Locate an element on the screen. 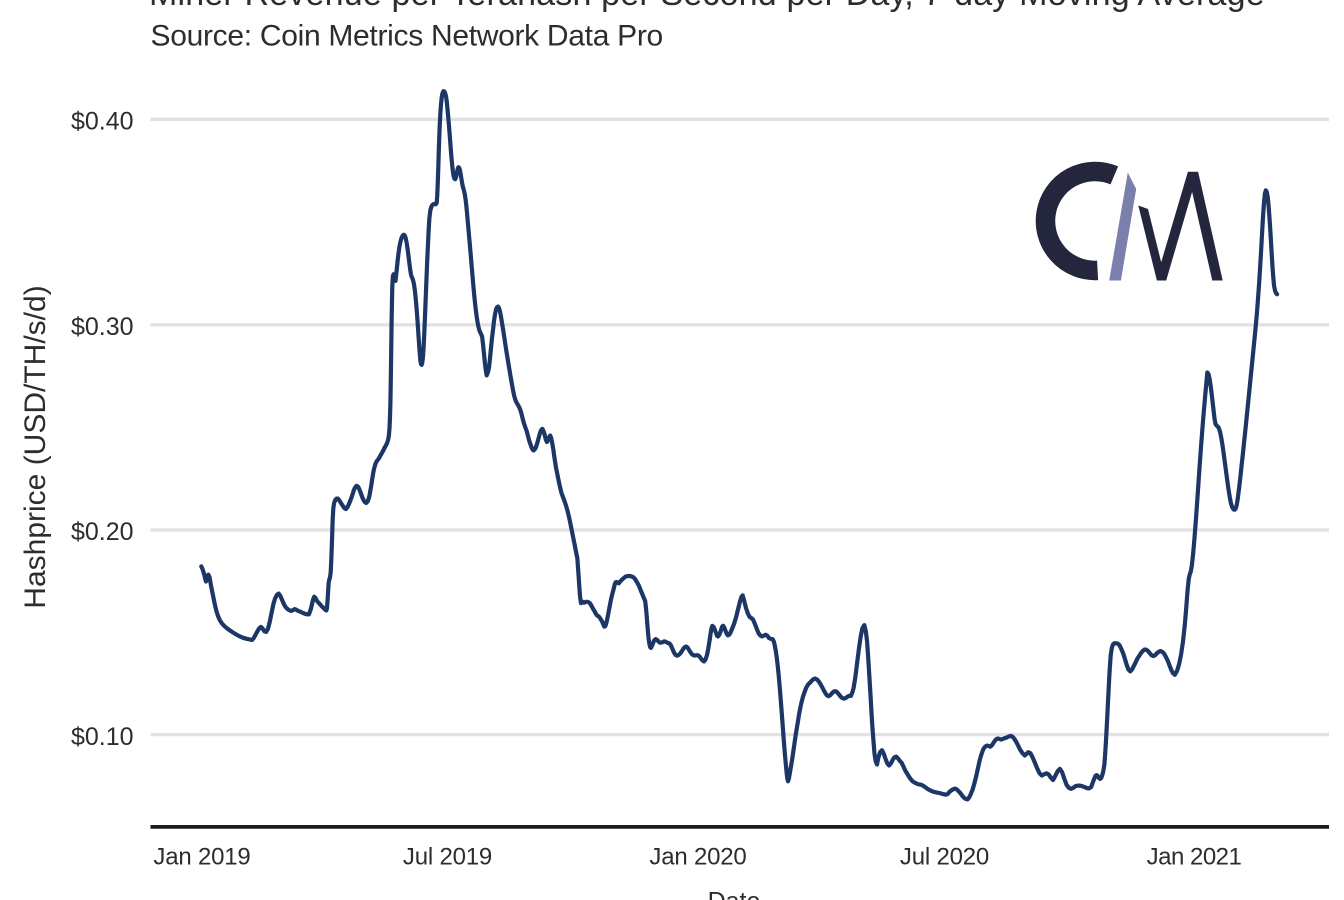  svg-text: Date is located at coordinates (734, 894).